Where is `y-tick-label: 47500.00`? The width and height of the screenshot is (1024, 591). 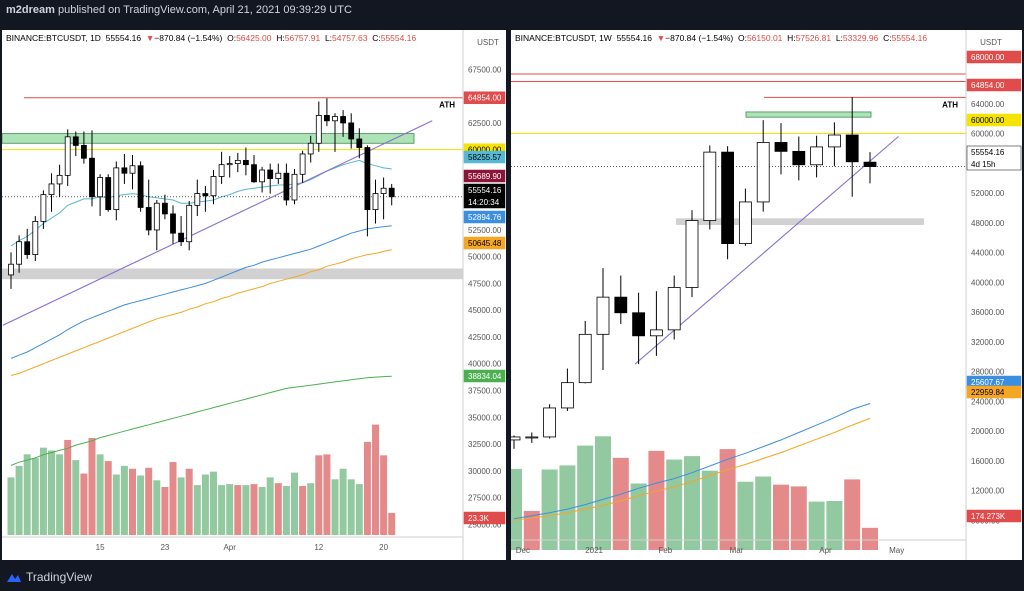
y-tick-label: 47500.00 is located at coordinates (485, 283).